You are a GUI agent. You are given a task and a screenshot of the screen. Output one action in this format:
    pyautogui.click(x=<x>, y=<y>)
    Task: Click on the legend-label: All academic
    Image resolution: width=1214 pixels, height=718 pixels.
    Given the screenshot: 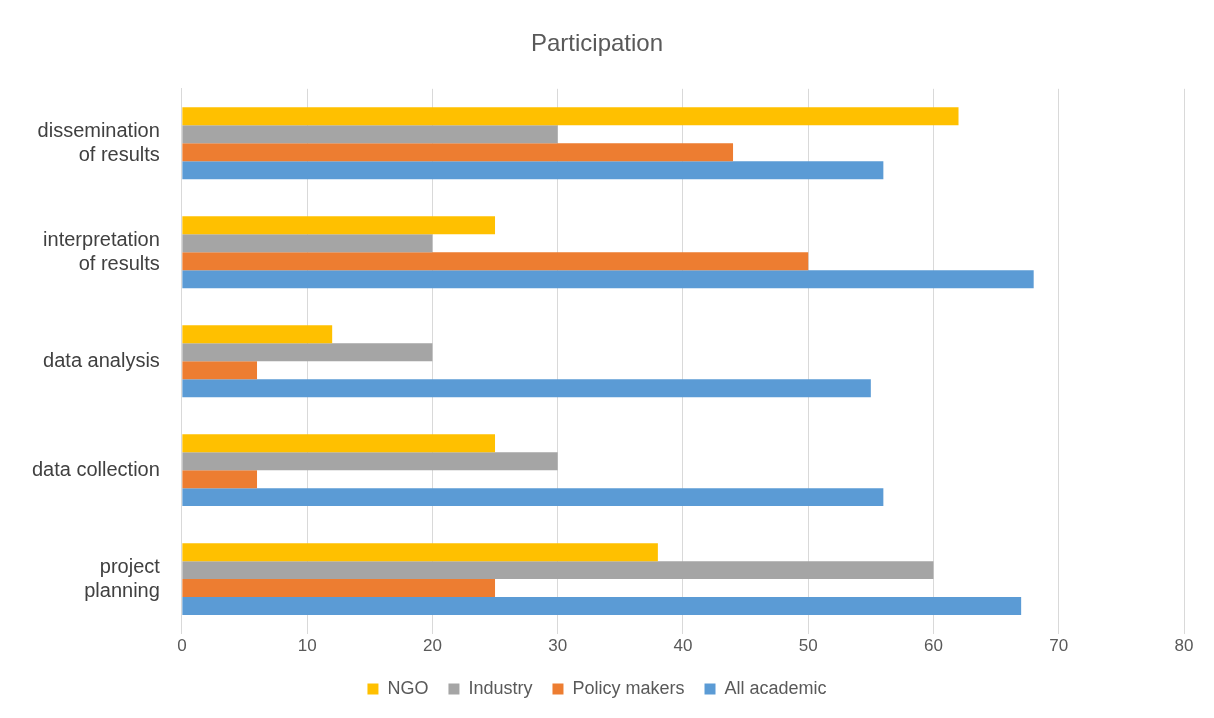 What is the action you would take?
    pyautogui.click(x=775, y=687)
    